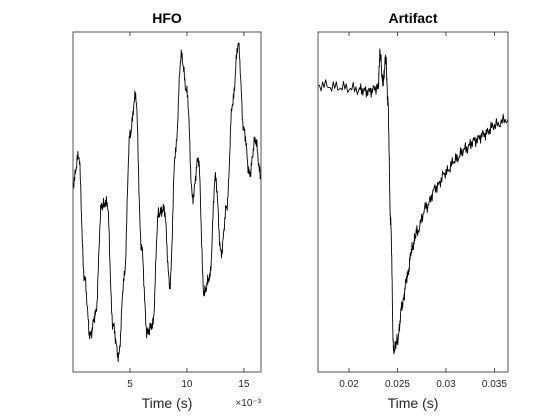 The height and width of the screenshot is (420, 560). Describe the element at coordinates (446, 384) in the screenshot. I see `artifact-x-tick-label: 0.03` at that location.